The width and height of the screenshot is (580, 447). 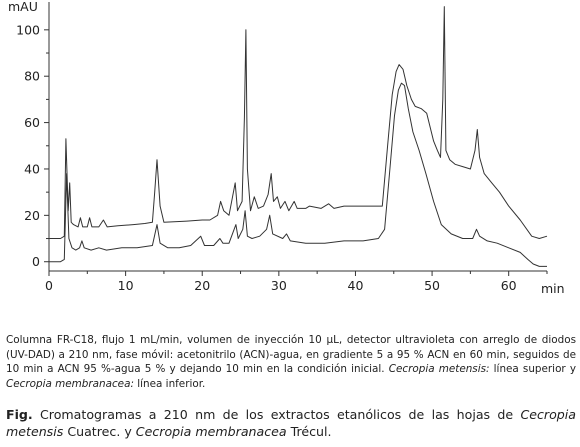 I want to click on y-tick-label-40: 40, so click(x=32, y=168).